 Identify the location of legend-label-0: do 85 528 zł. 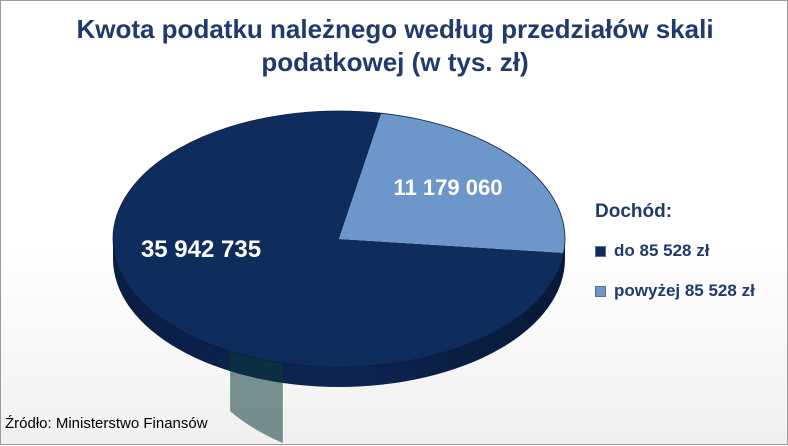
(662, 250).